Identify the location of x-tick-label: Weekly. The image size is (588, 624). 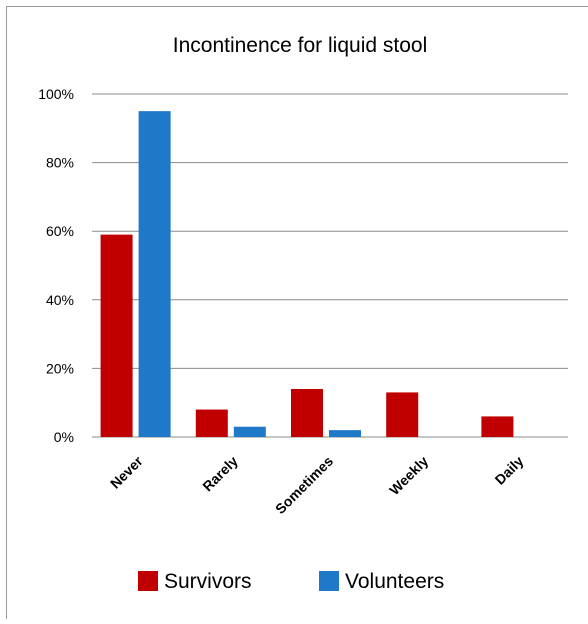
(408, 475).